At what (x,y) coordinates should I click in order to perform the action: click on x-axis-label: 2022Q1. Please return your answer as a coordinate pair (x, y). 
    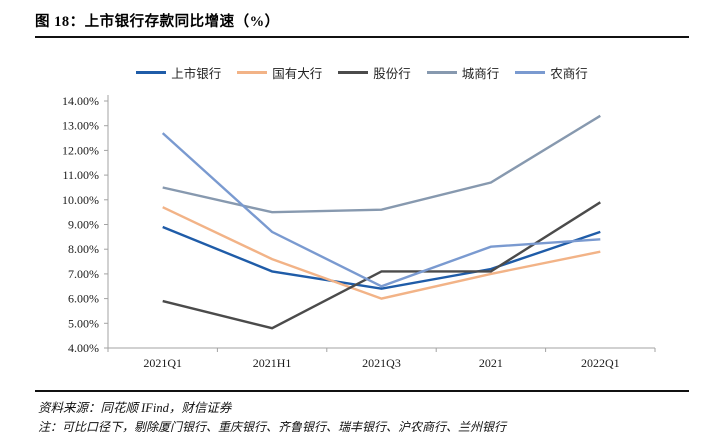
    Looking at the image, I should click on (600, 363).